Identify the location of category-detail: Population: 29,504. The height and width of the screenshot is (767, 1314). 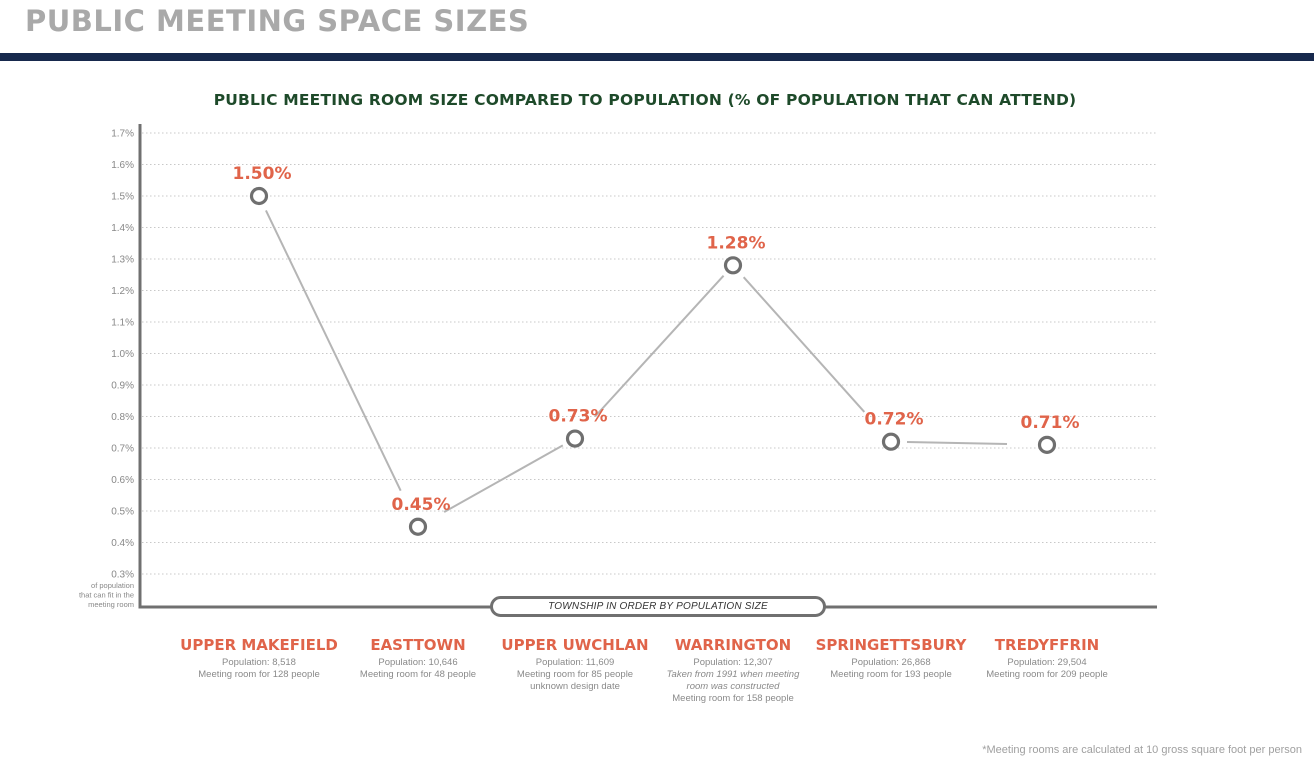
(1047, 662).